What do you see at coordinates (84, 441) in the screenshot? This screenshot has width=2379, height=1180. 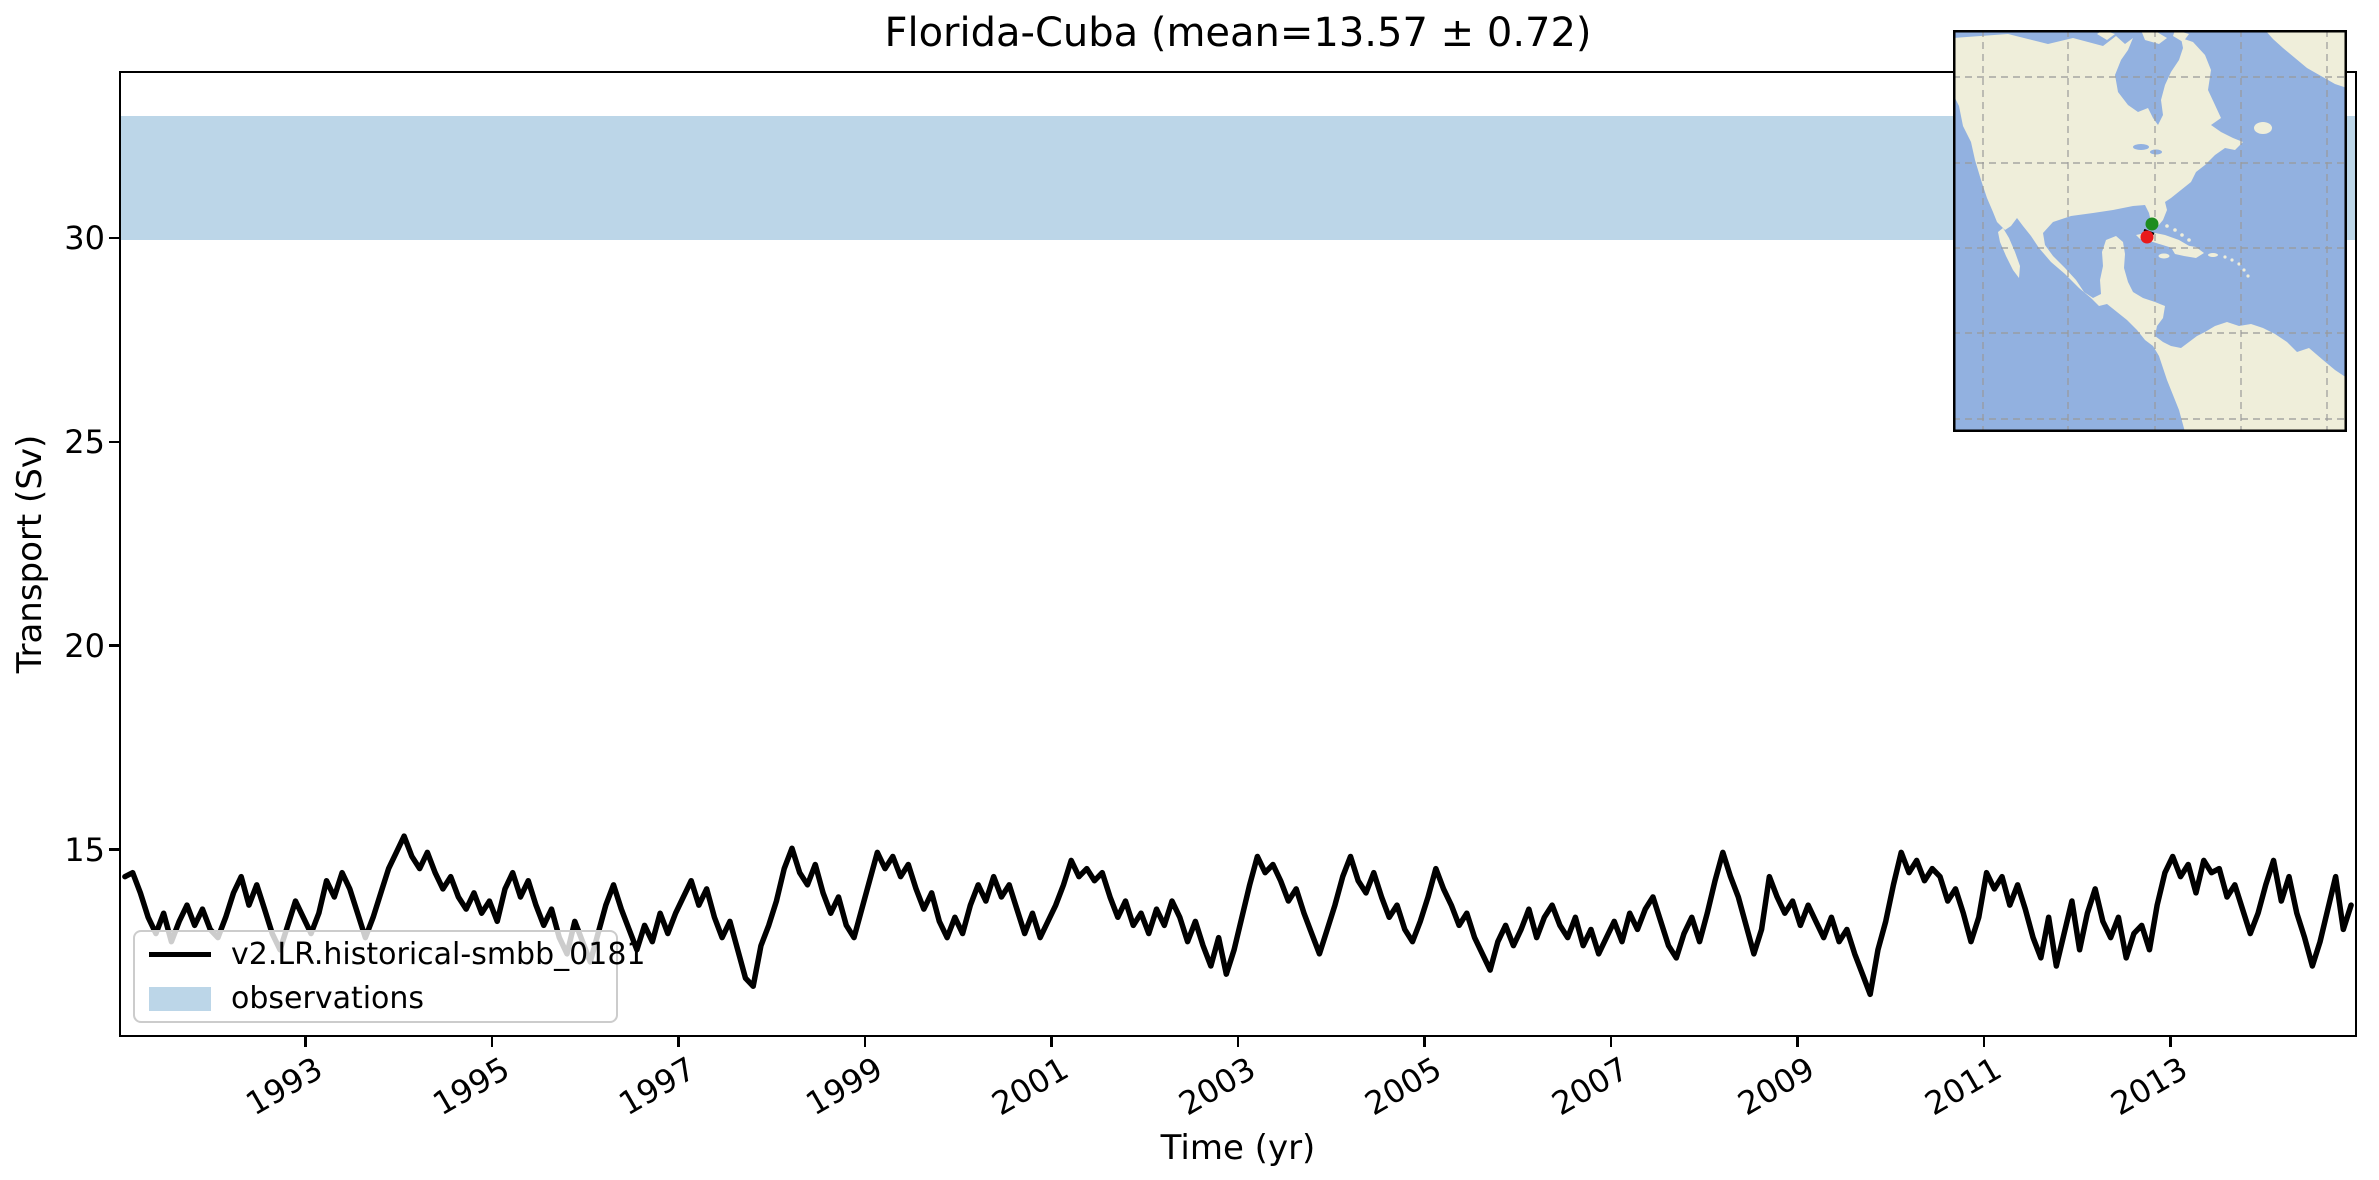 I see `y-tick-label: 25` at bounding box center [84, 441].